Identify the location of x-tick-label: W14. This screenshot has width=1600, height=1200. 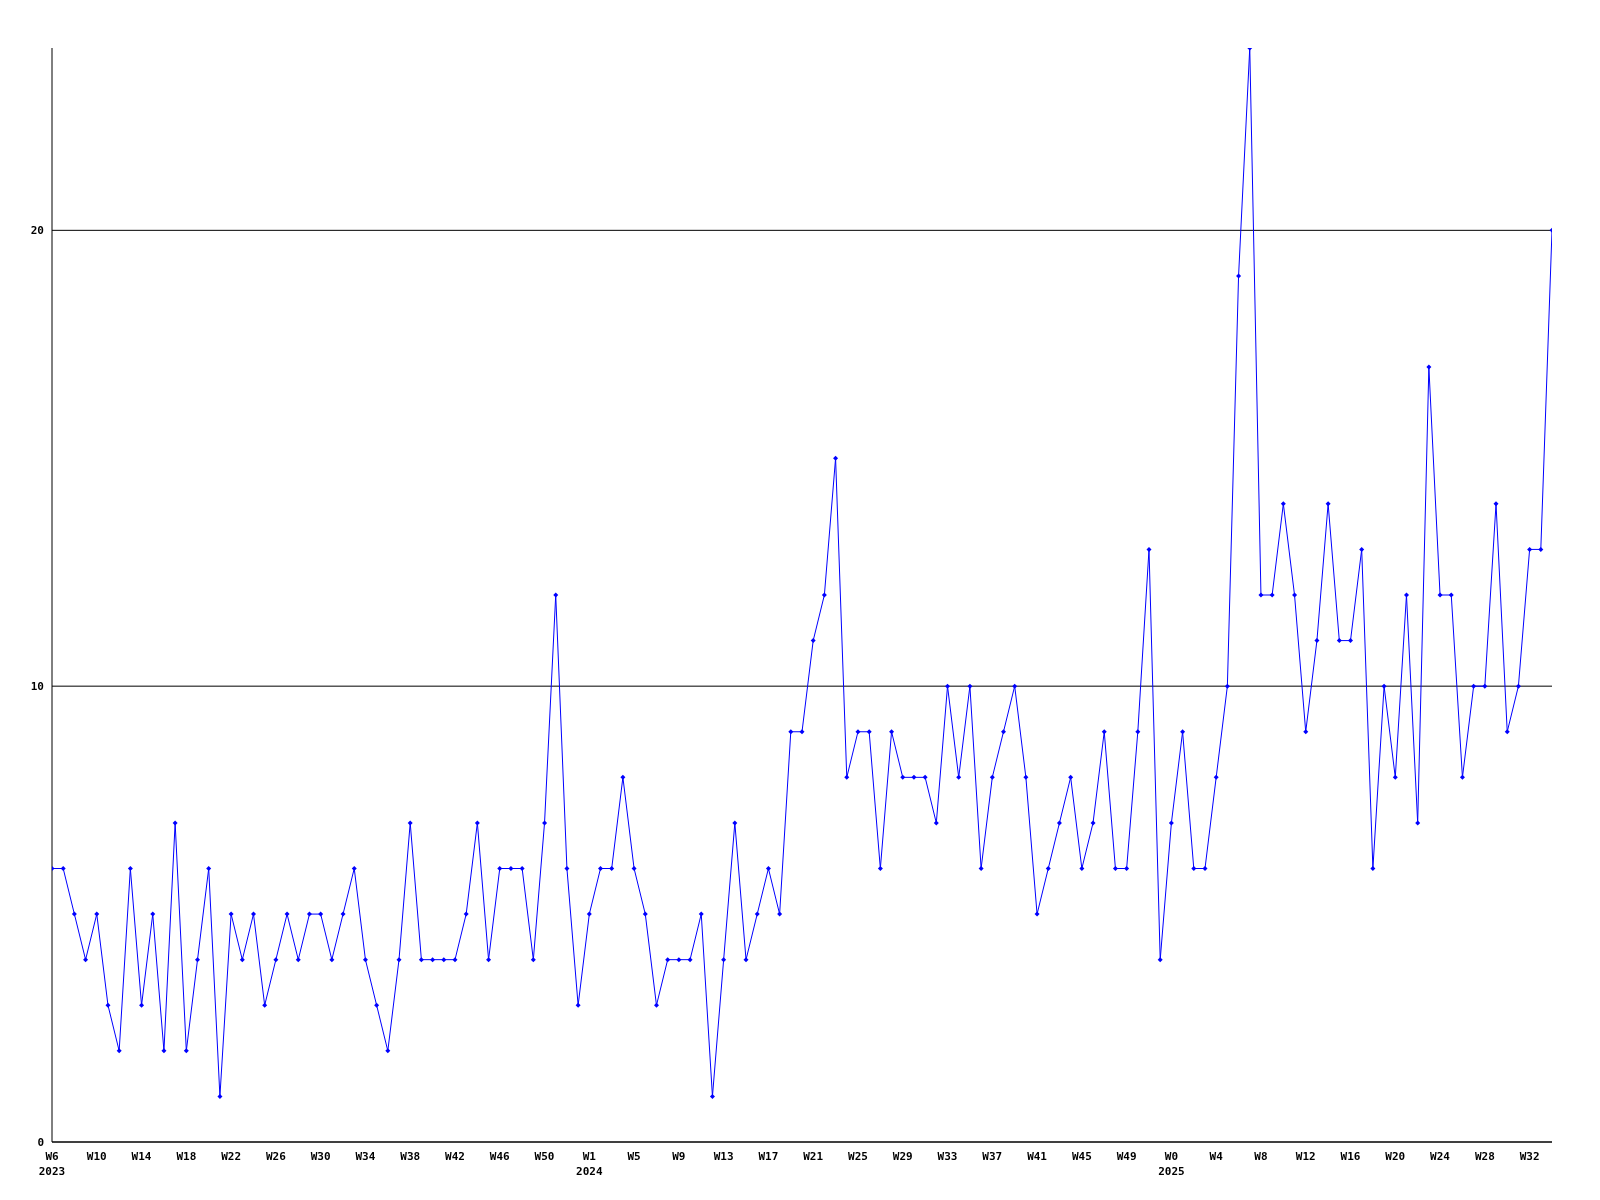
(141, 1156).